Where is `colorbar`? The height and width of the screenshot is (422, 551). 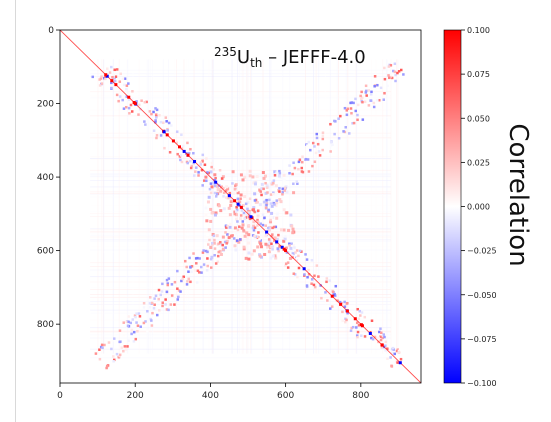
colorbar is located at coordinates (452, 206).